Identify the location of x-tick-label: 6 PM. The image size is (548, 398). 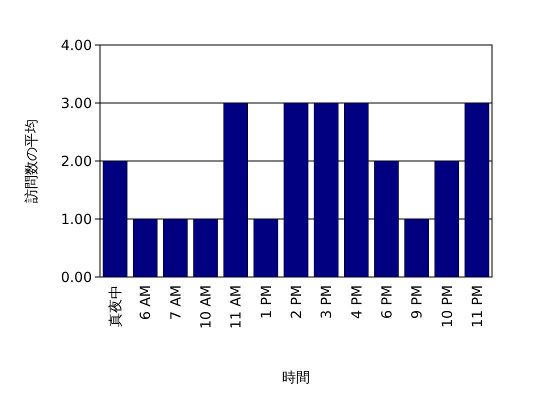
(387, 302).